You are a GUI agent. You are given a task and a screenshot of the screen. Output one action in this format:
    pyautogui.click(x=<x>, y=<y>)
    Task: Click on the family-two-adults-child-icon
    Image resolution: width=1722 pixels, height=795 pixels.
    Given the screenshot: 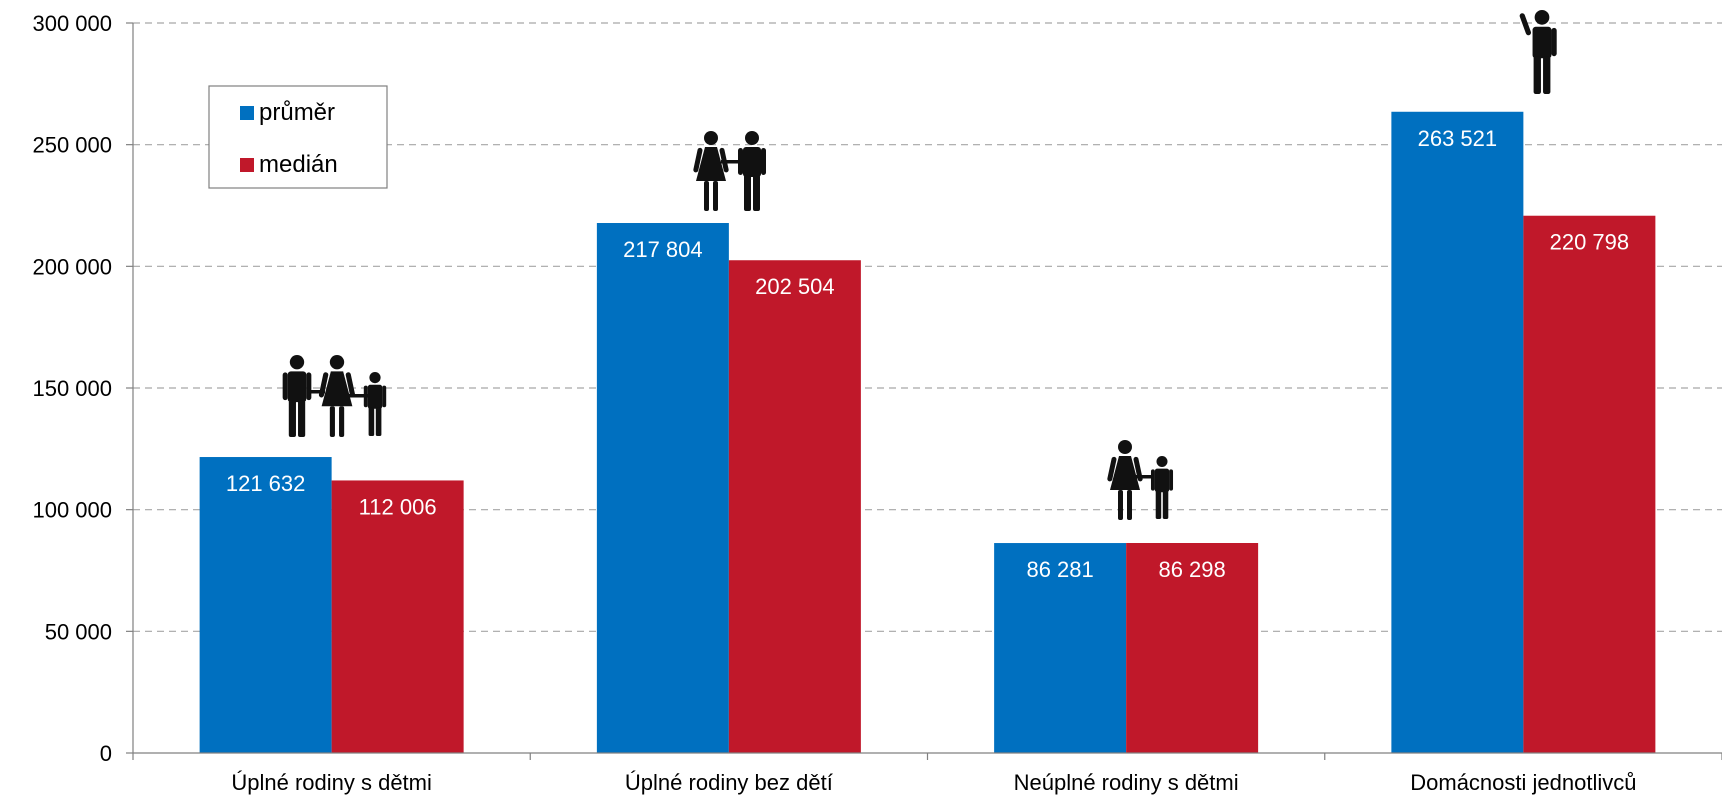 What is the action you would take?
    pyautogui.click(x=334, y=396)
    